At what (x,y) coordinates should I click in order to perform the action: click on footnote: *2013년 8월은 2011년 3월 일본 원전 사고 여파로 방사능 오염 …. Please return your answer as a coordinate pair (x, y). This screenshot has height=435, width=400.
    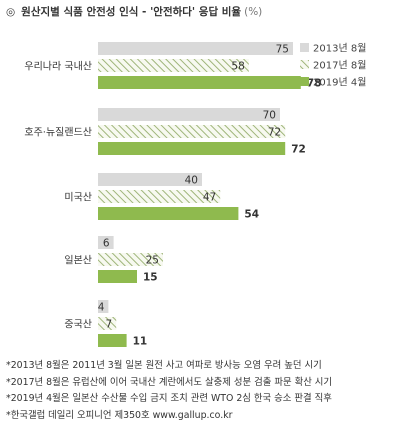
    Looking at the image, I should click on (164, 365).